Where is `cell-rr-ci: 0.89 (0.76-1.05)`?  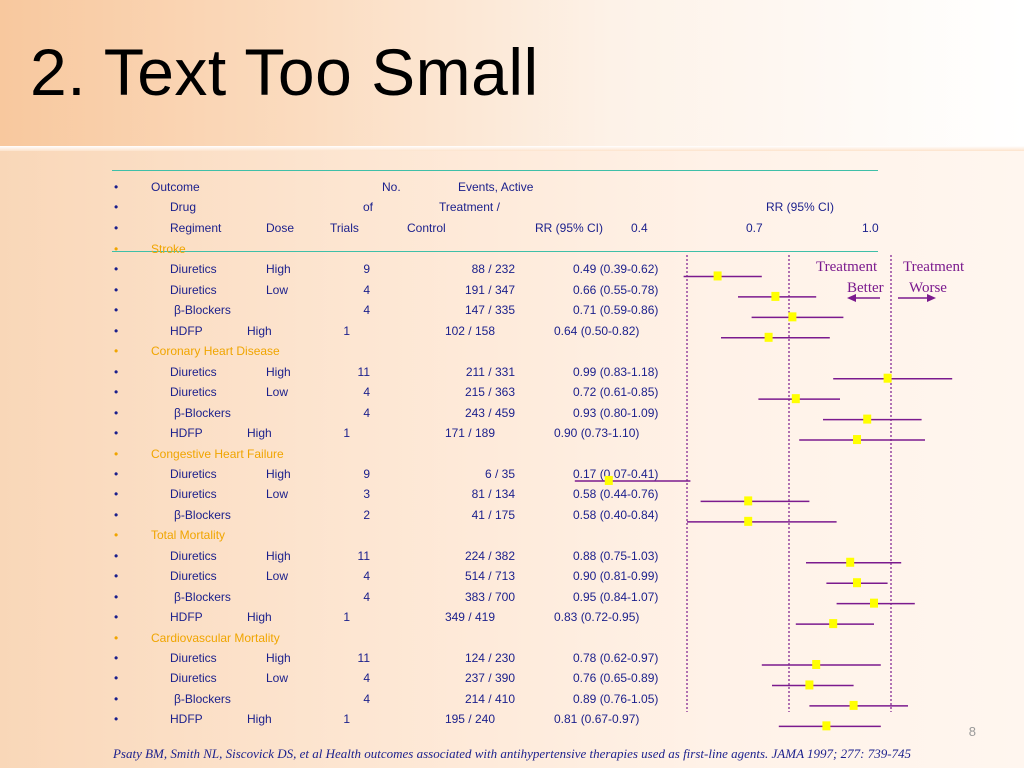 cell-rr-ci: 0.89 (0.76-1.05) is located at coordinates (616, 698).